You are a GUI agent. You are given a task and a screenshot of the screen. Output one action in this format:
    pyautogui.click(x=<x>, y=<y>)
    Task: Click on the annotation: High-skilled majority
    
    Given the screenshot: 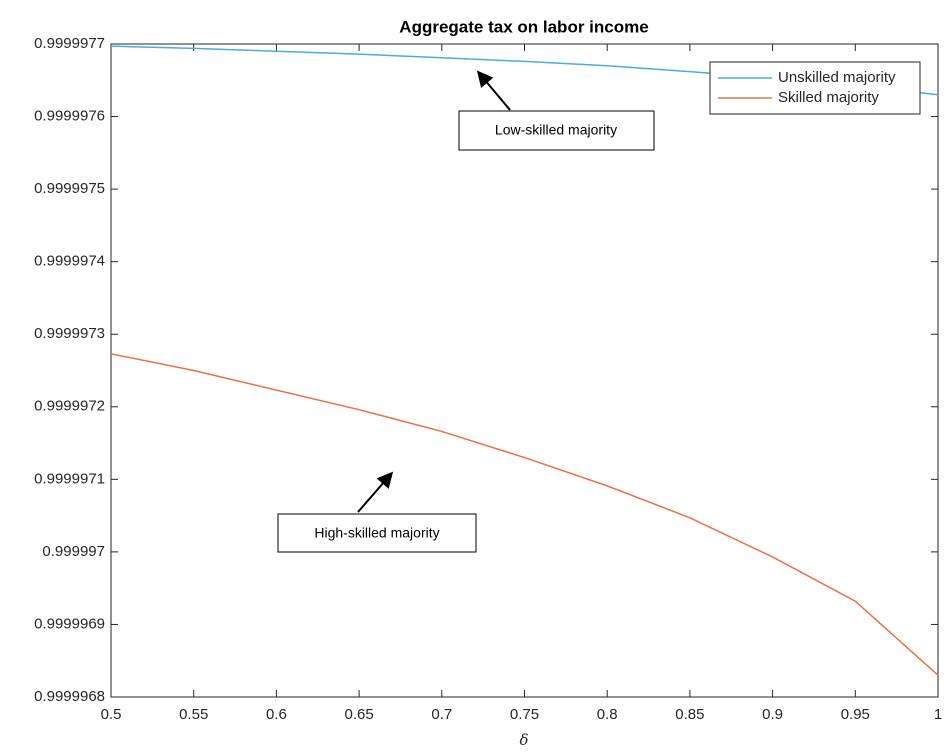 What is the action you would take?
    pyautogui.click(x=376, y=533)
    